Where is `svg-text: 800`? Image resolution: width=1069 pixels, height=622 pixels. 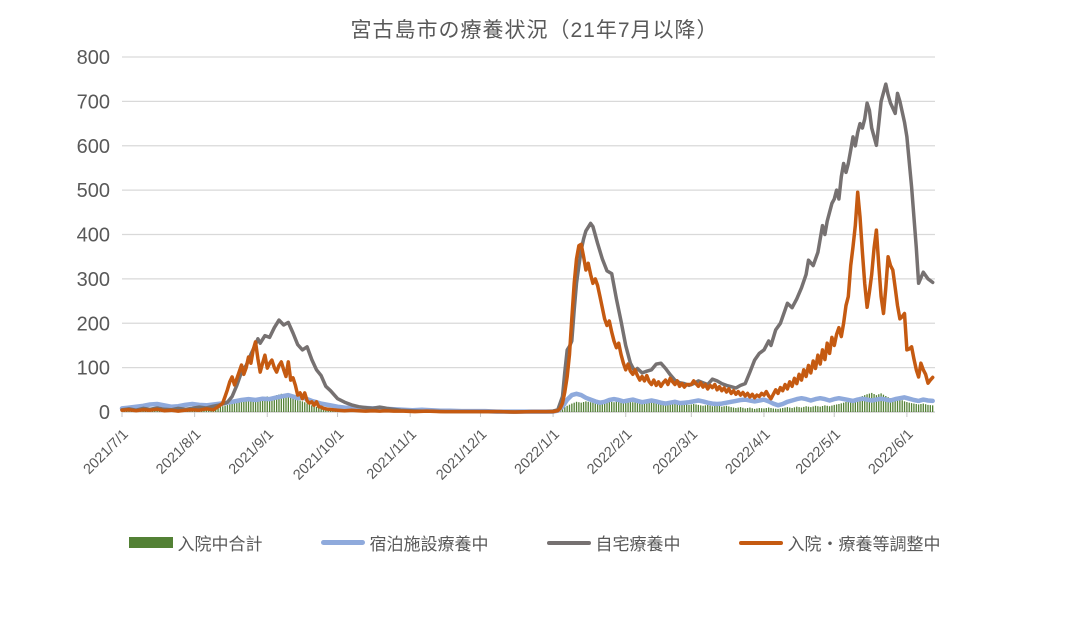 svg-text: 800 is located at coordinates (93, 58).